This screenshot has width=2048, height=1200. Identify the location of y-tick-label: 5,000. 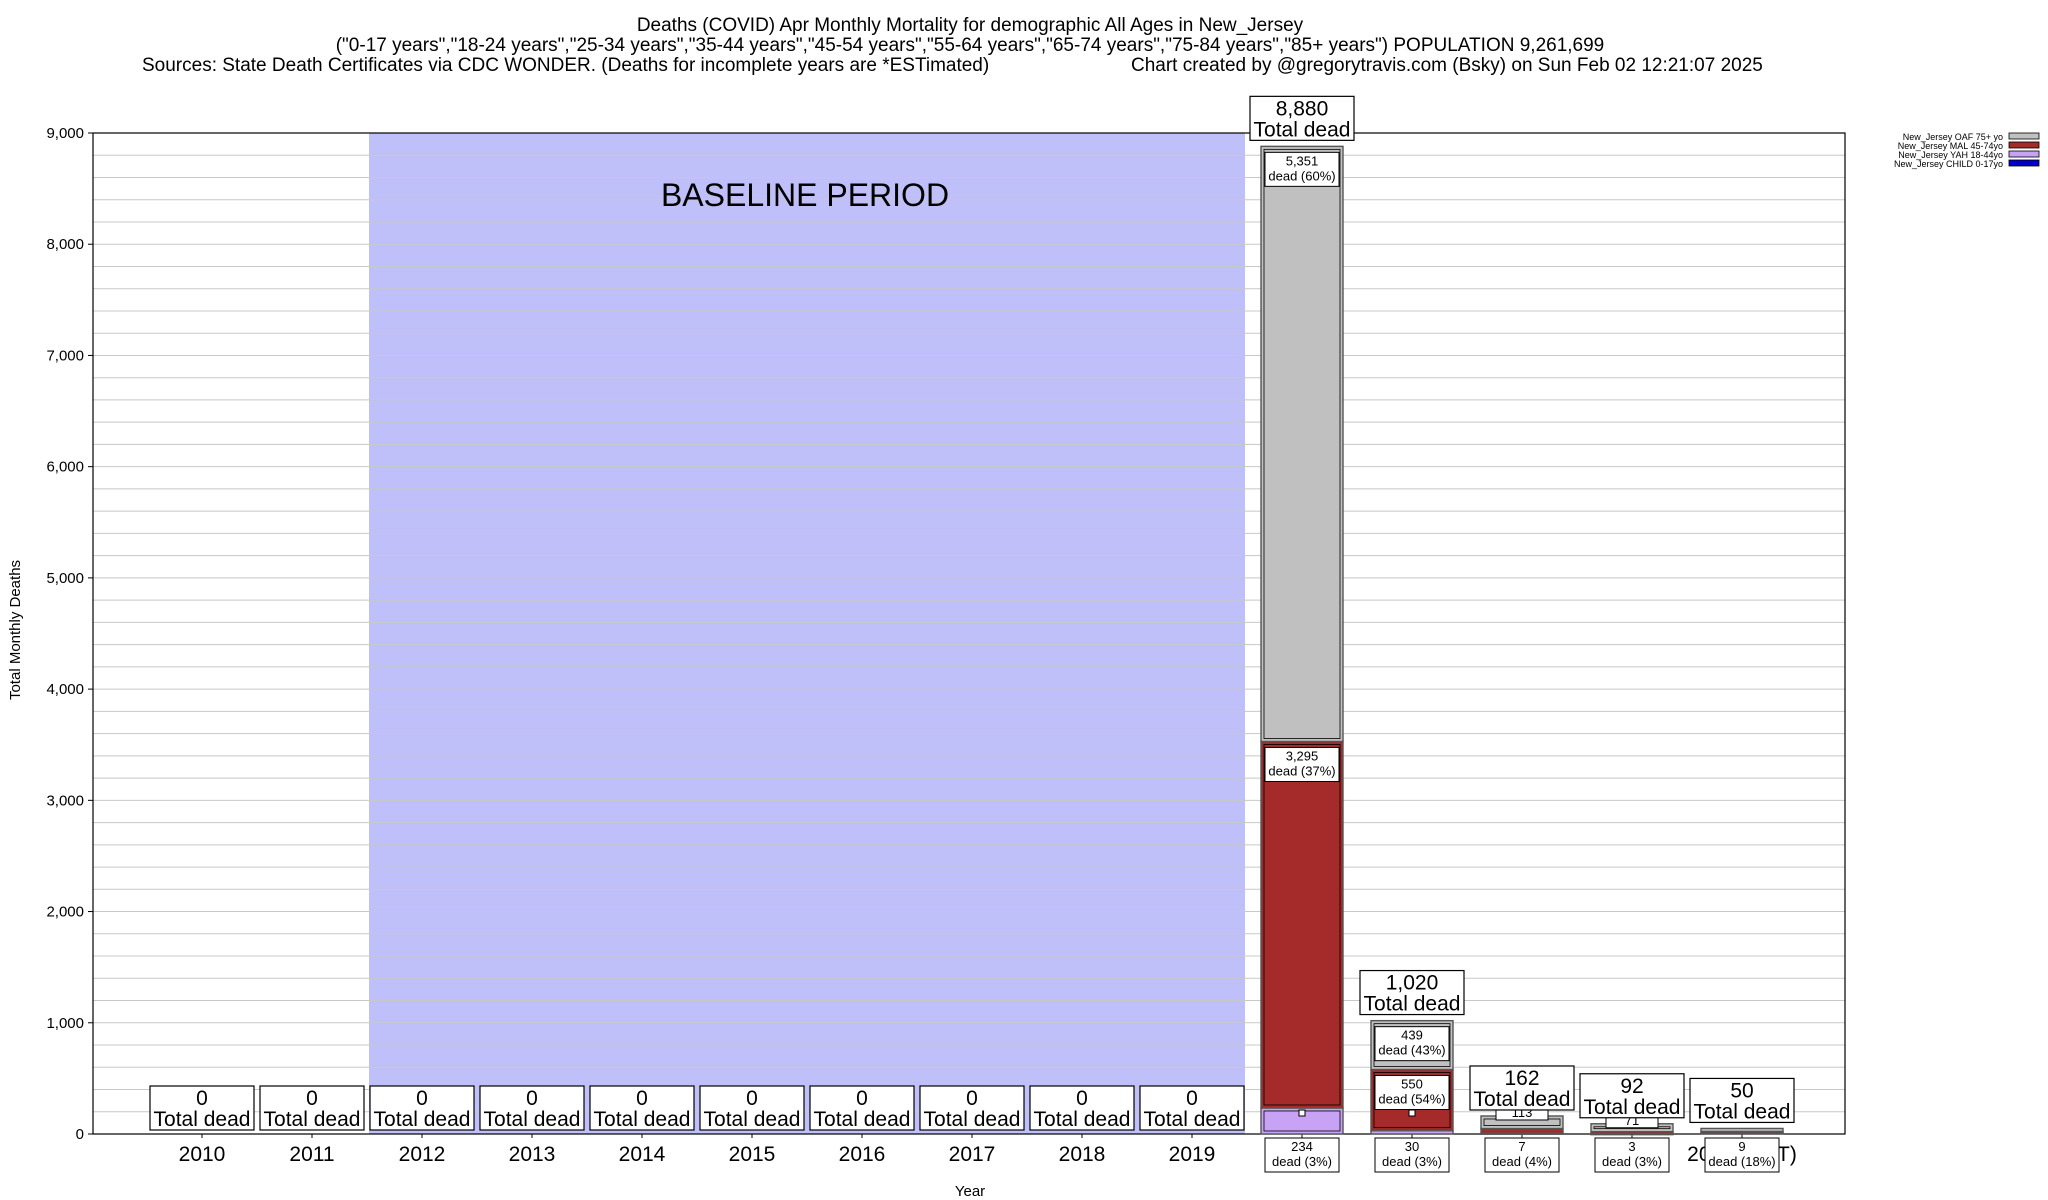
(65, 578).